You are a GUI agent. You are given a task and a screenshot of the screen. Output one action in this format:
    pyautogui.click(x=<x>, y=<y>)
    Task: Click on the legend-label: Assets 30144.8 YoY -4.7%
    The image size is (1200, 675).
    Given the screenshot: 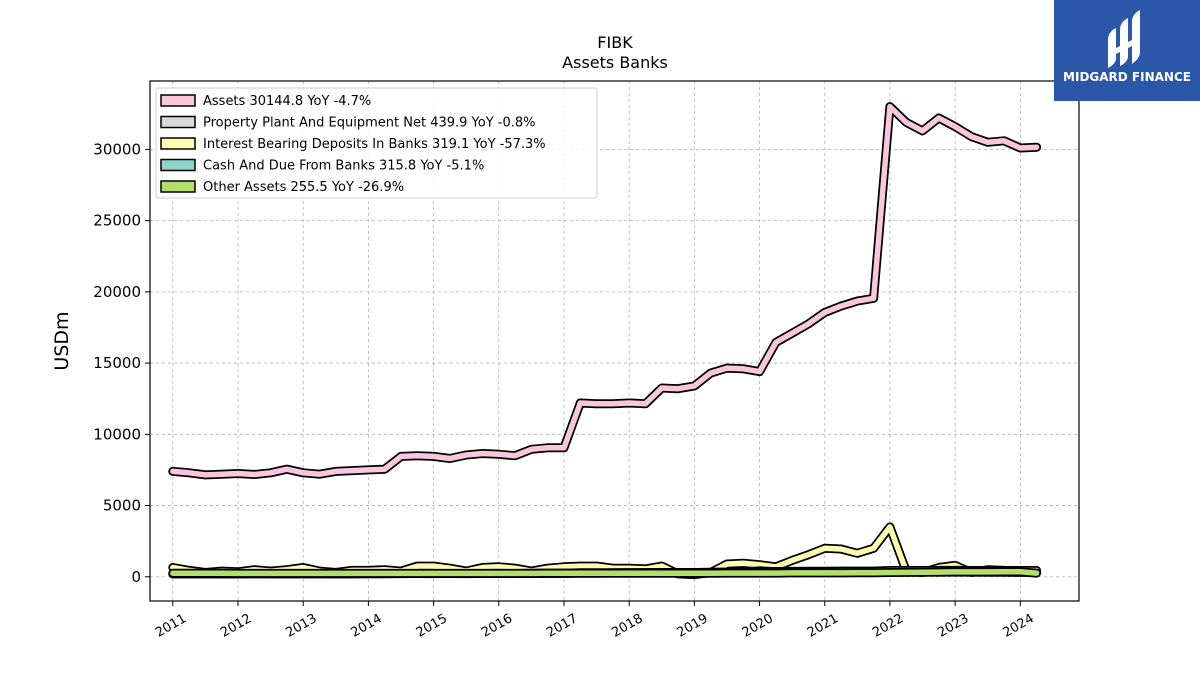 What is the action you would take?
    pyautogui.click(x=287, y=101)
    